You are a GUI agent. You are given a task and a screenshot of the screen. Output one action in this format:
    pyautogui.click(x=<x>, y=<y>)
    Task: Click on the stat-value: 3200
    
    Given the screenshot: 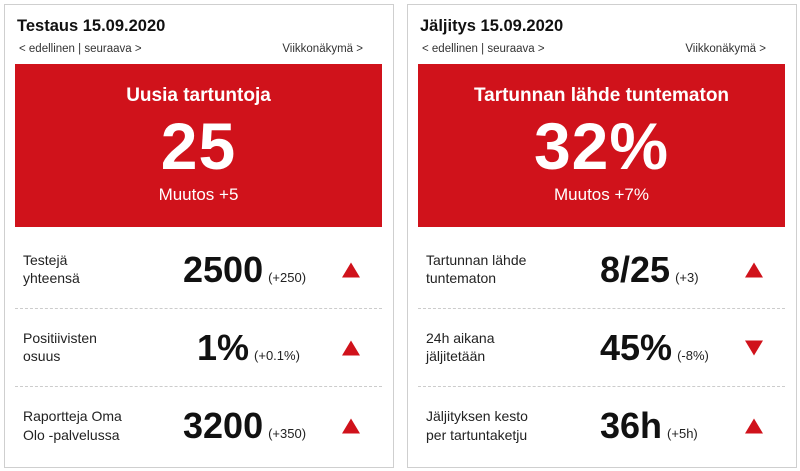 What is the action you would take?
    pyautogui.click(x=223, y=425)
    